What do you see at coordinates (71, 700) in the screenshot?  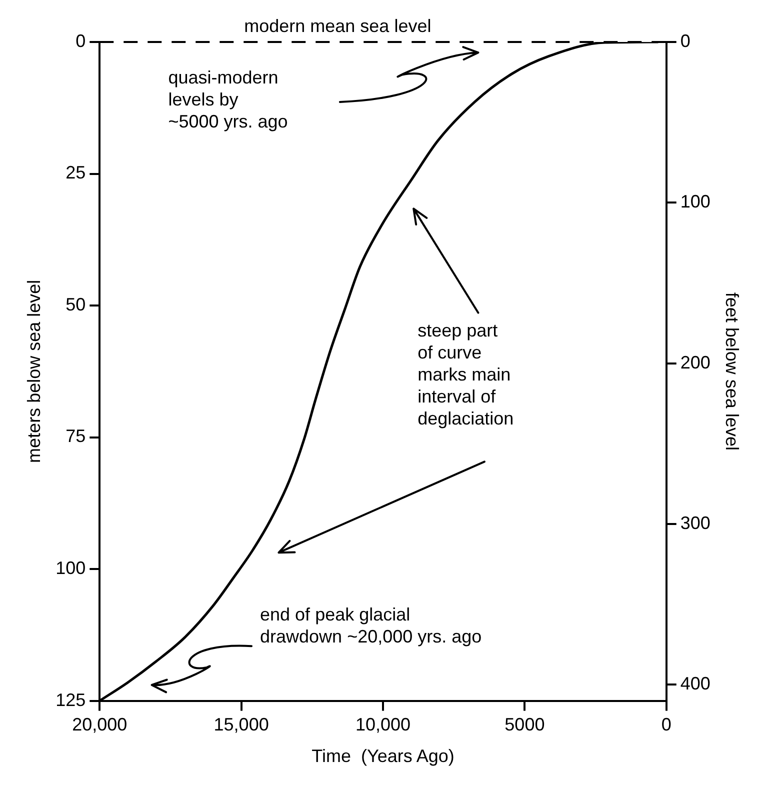 I see `y-tick-label: 125` at bounding box center [71, 700].